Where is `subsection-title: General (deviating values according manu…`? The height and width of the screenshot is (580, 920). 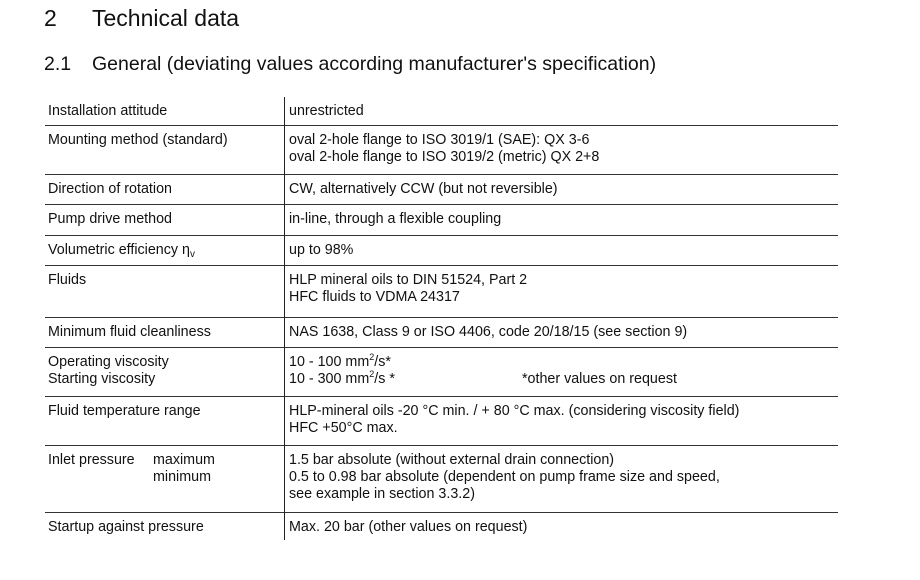
subsection-title: General (deviating values according manu… is located at coordinates (374, 64).